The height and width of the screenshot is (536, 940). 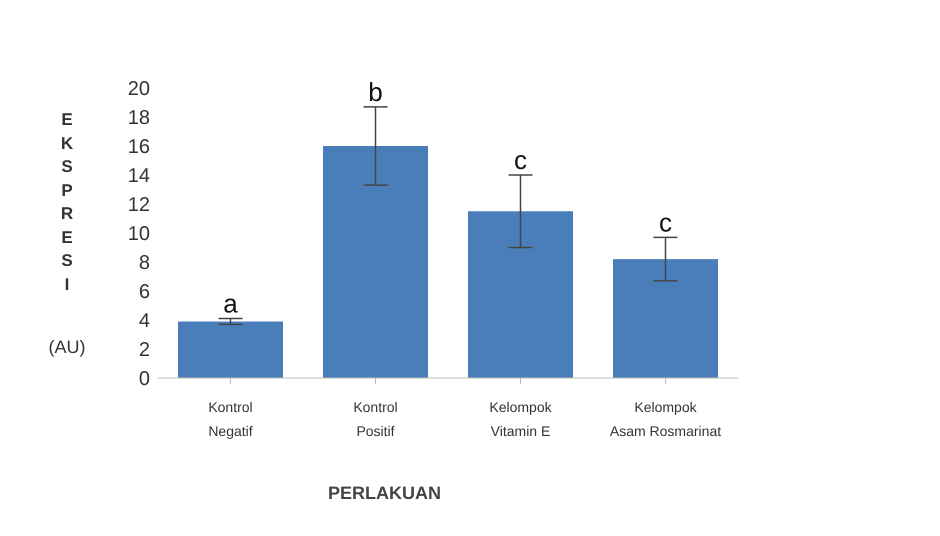 What do you see at coordinates (230, 303) in the screenshot?
I see `annotation: a` at bounding box center [230, 303].